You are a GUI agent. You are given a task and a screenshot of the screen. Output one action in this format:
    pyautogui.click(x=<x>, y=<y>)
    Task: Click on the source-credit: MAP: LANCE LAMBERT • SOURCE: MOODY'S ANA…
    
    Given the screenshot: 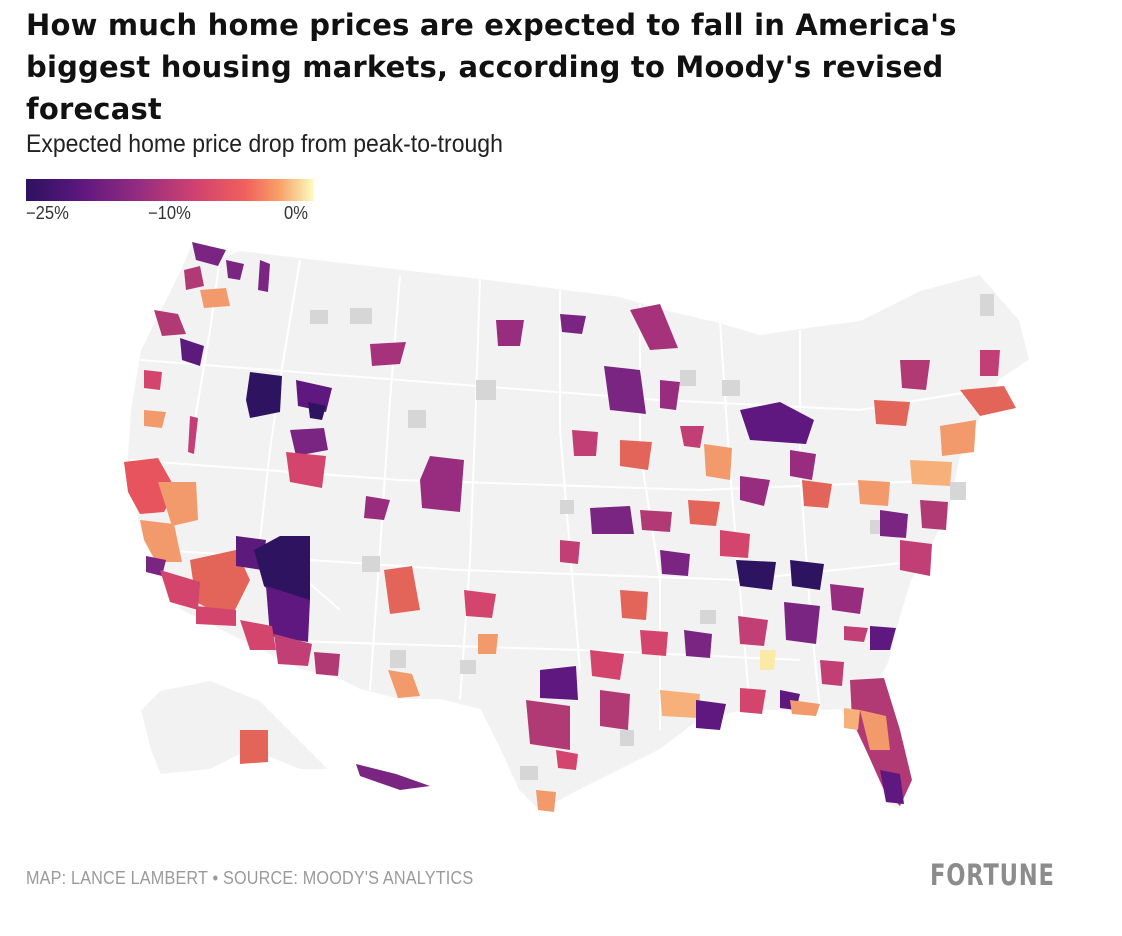 What is the action you would take?
    pyautogui.click(x=250, y=878)
    